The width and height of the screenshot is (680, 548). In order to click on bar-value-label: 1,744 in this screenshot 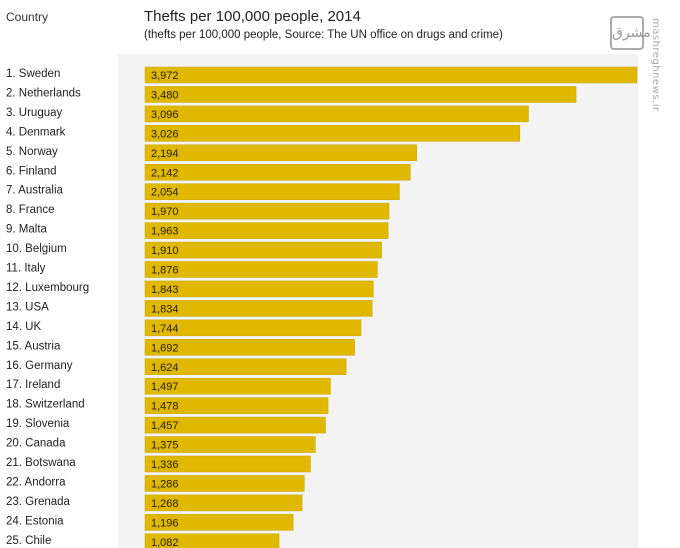, I will do `click(165, 329)`.